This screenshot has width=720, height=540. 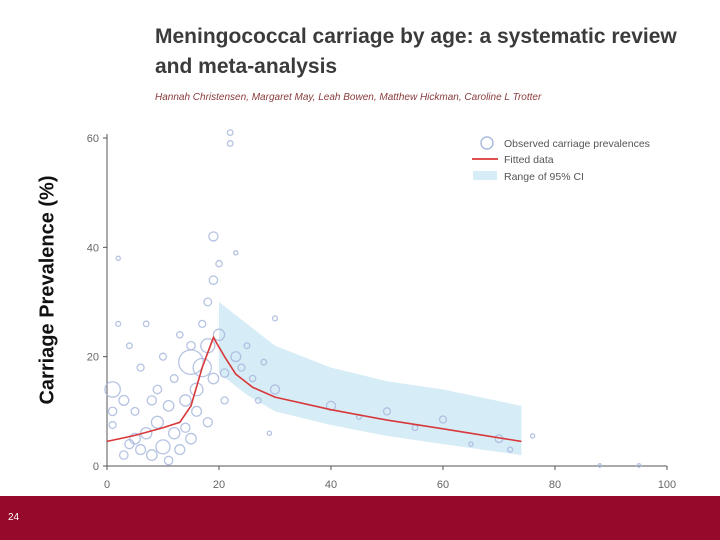 What do you see at coordinates (96, 467) in the screenshot?
I see `y-tick-label: 0` at bounding box center [96, 467].